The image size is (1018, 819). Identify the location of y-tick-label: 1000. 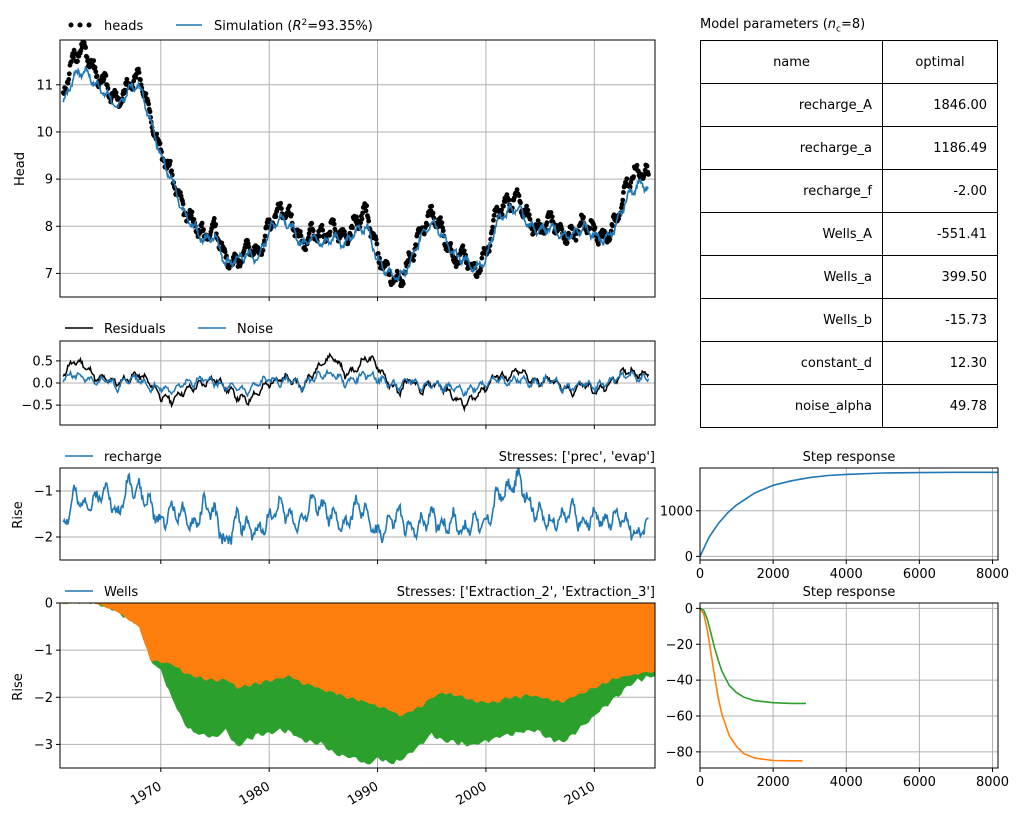
(676, 511).